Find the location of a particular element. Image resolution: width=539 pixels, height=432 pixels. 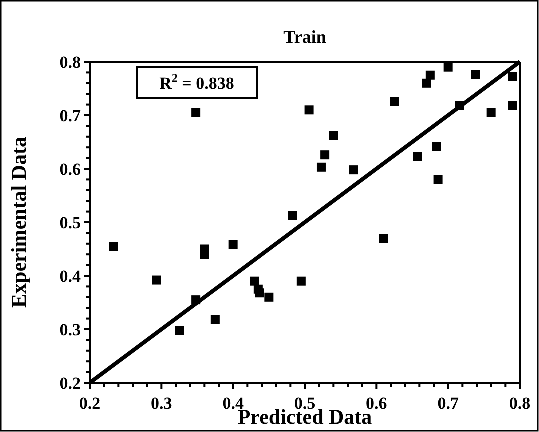

y-axis-title: Experimental Data is located at coordinates (19, 222).